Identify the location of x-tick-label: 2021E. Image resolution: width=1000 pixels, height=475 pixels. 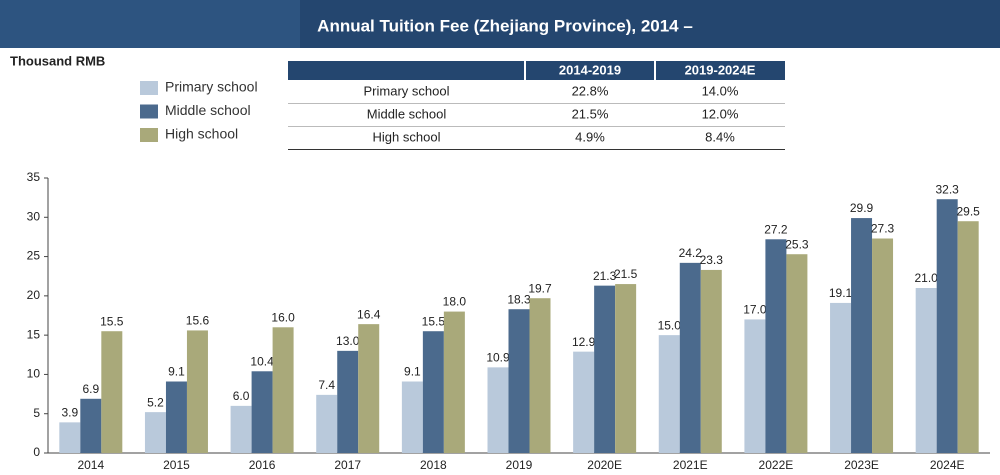
(690, 465).